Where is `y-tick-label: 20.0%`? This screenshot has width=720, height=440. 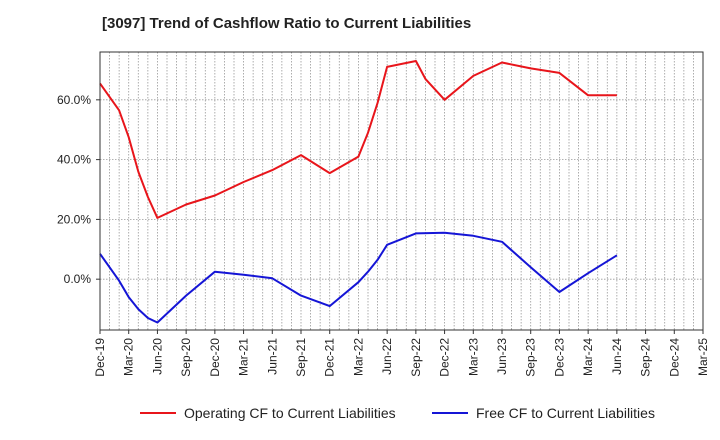
y-tick-label: 20.0% is located at coordinates (74, 219).